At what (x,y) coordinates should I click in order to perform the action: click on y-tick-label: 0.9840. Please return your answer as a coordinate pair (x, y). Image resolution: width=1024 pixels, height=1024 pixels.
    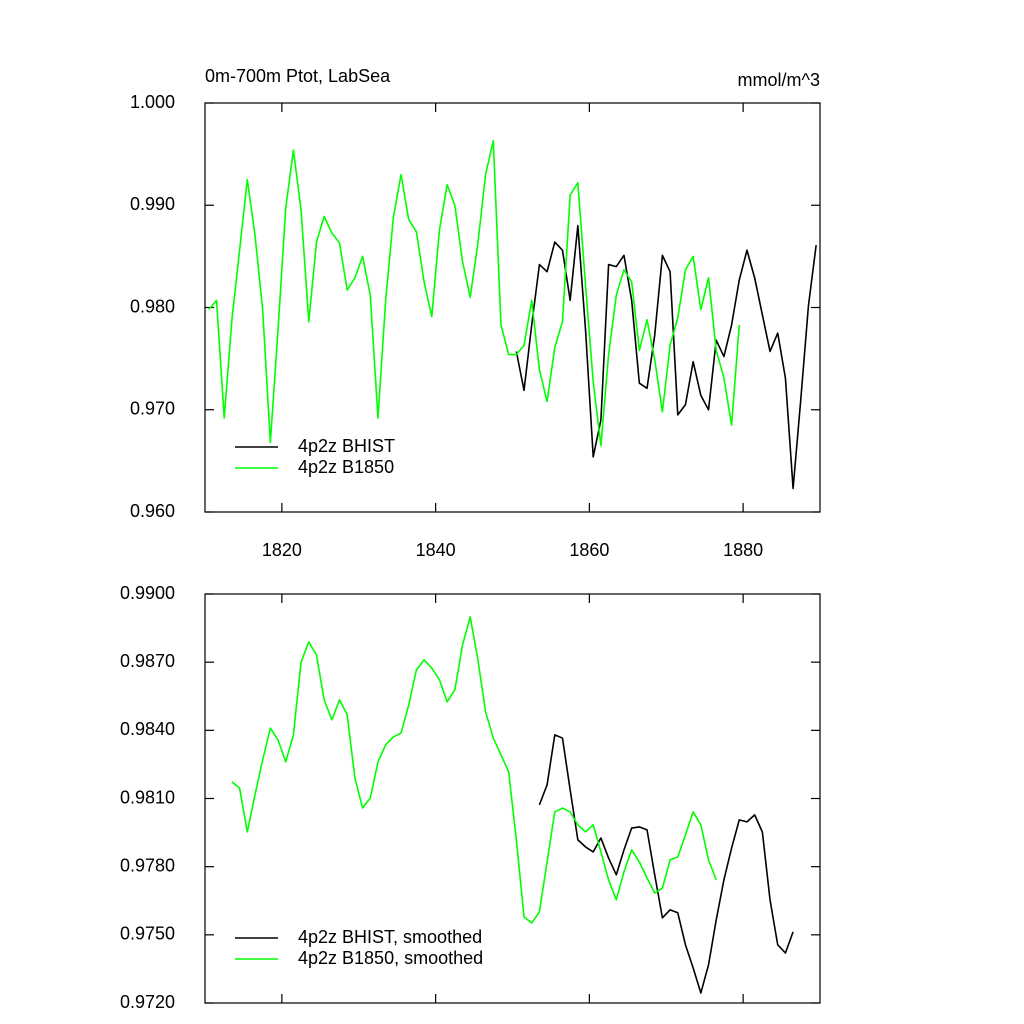
    Looking at the image, I should click on (147, 729).